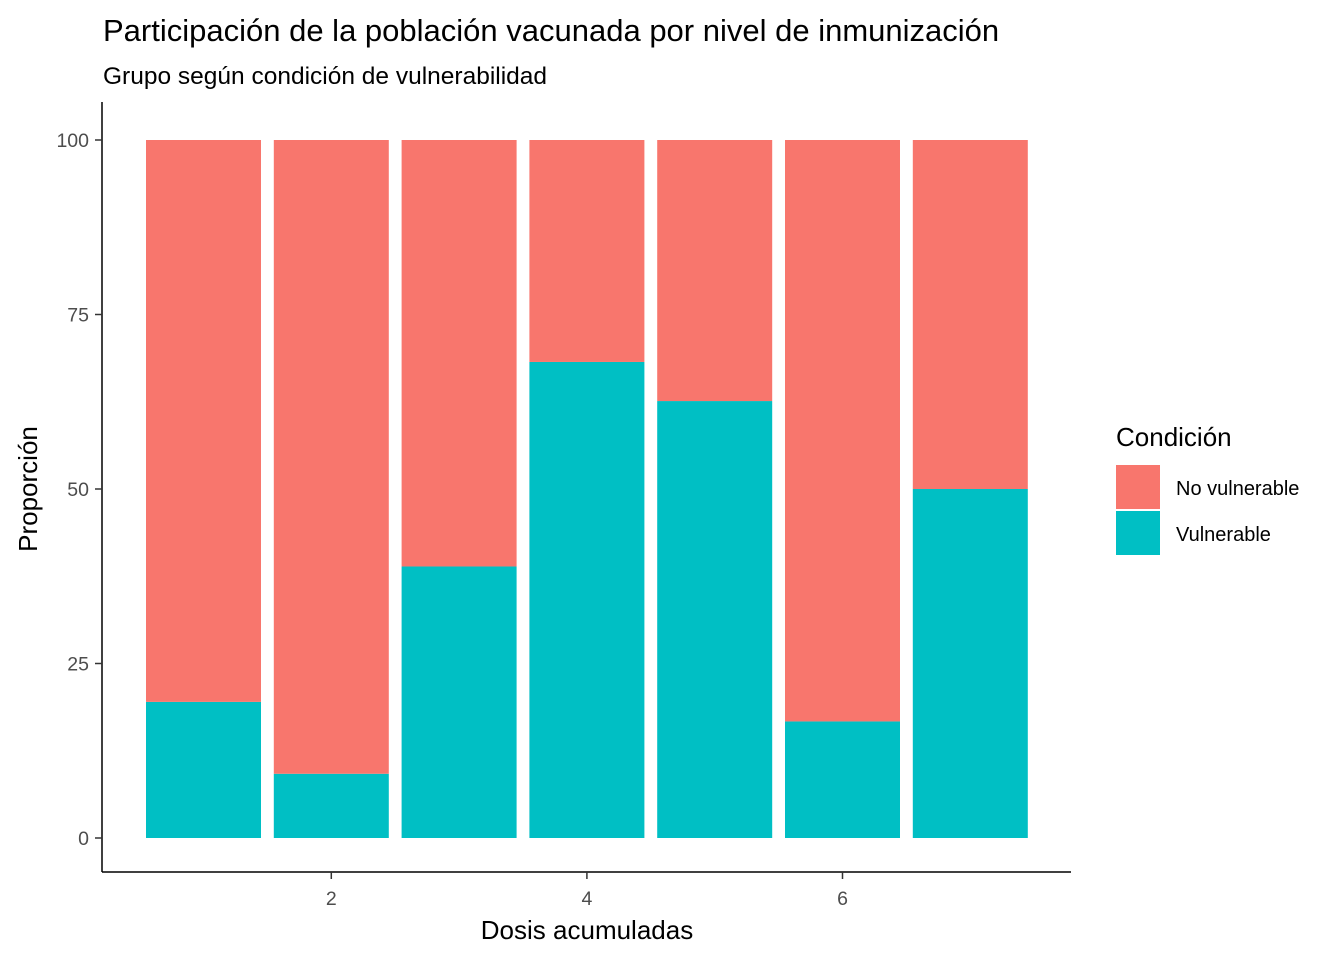 This screenshot has height=965, width=1344. I want to click on legend-swatch-no-vulnerable, so click(1138, 487).